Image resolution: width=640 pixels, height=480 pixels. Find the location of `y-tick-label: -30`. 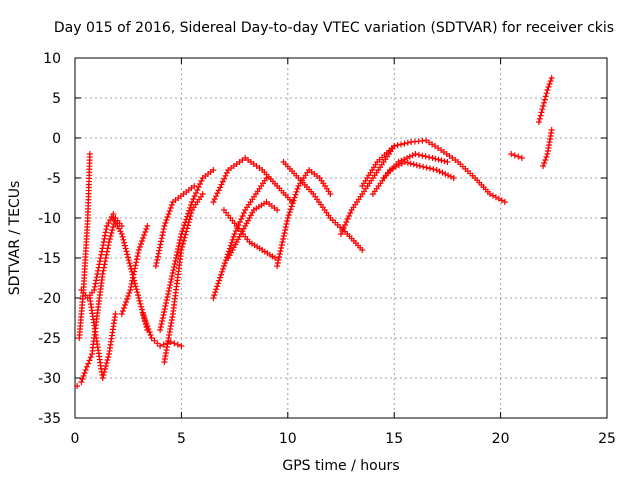

y-tick-label: -30 is located at coordinates (49, 379).